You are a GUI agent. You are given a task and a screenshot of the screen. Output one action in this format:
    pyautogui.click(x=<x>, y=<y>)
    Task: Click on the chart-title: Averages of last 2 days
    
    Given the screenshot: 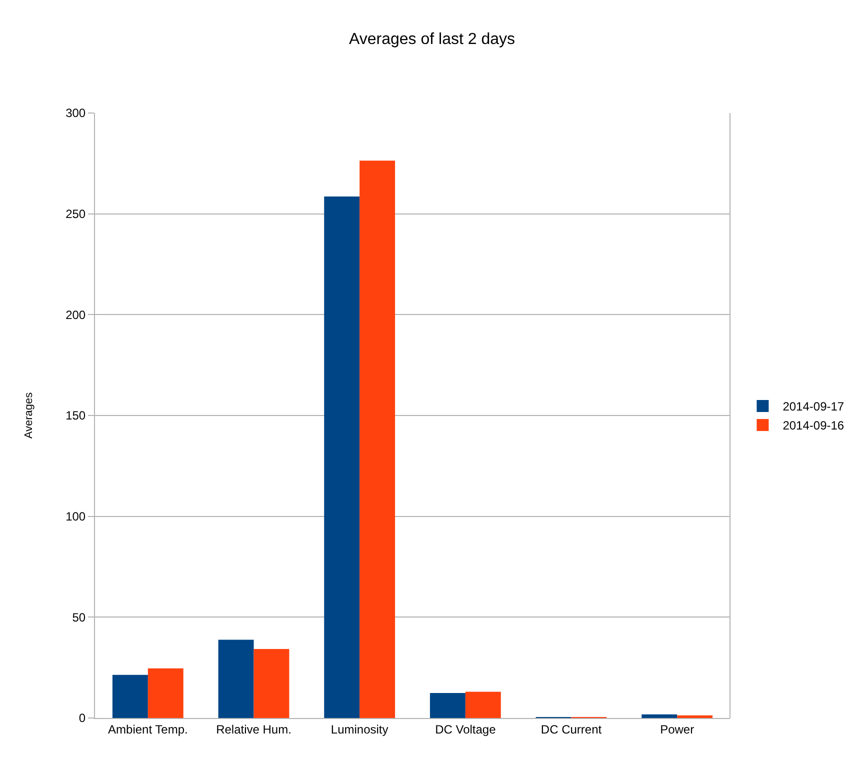 What is the action you would take?
    pyautogui.click(x=432, y=39)
    